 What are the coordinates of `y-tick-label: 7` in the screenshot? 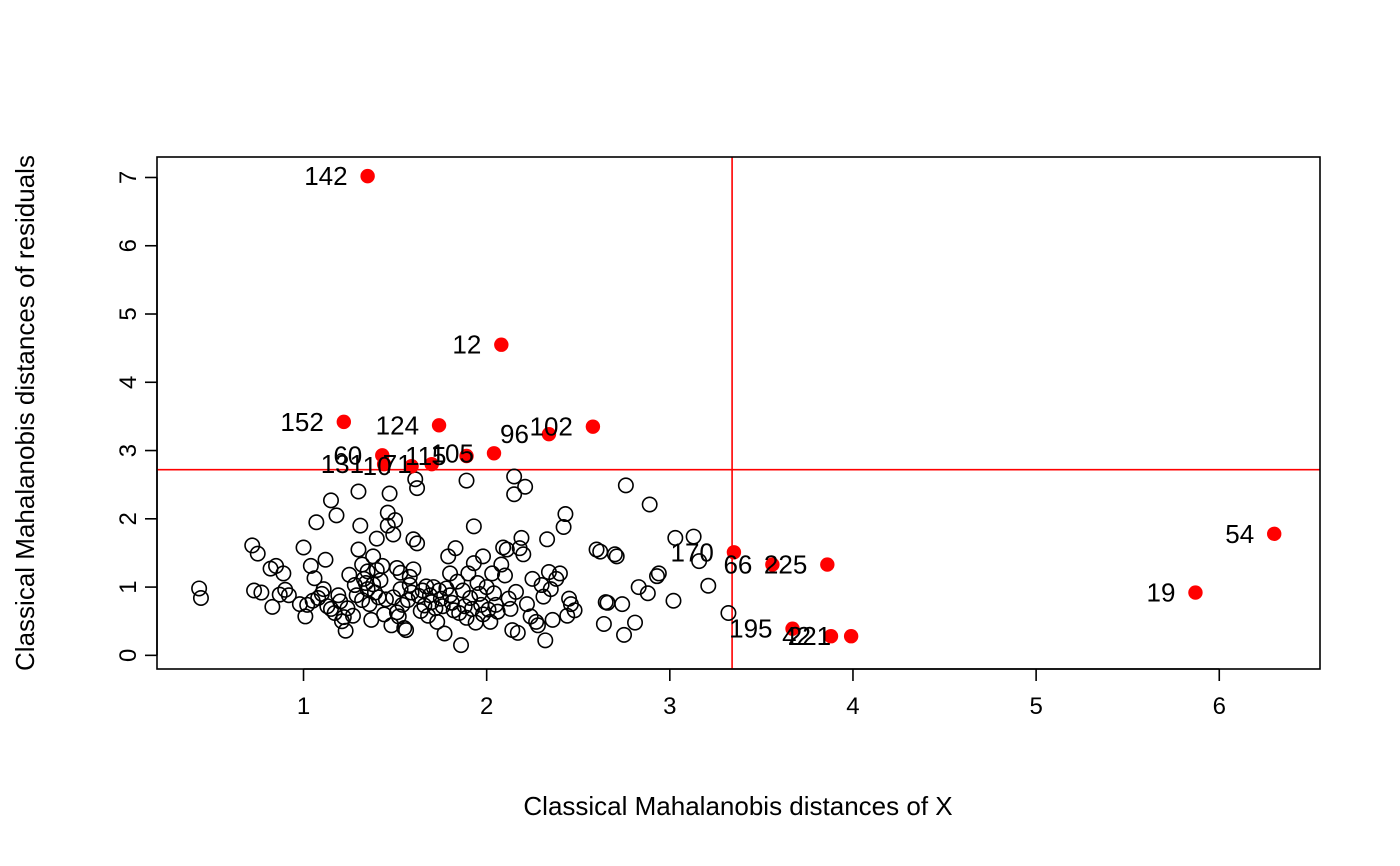 It's located at (128, 177).